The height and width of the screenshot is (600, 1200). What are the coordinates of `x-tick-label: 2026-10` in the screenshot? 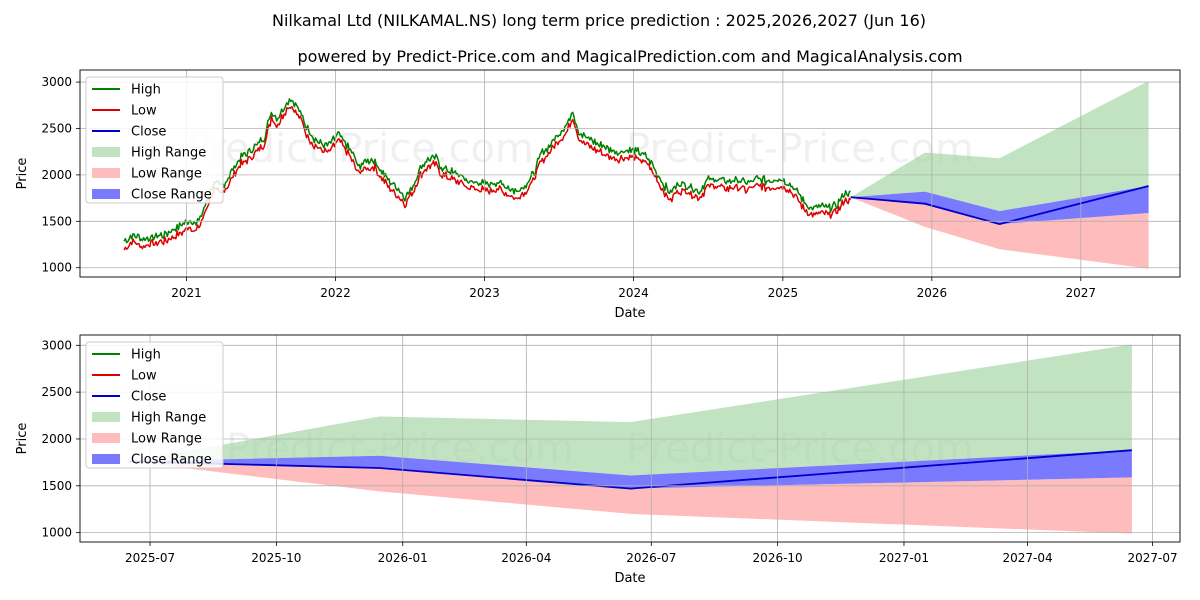 It's located at (778, 558).